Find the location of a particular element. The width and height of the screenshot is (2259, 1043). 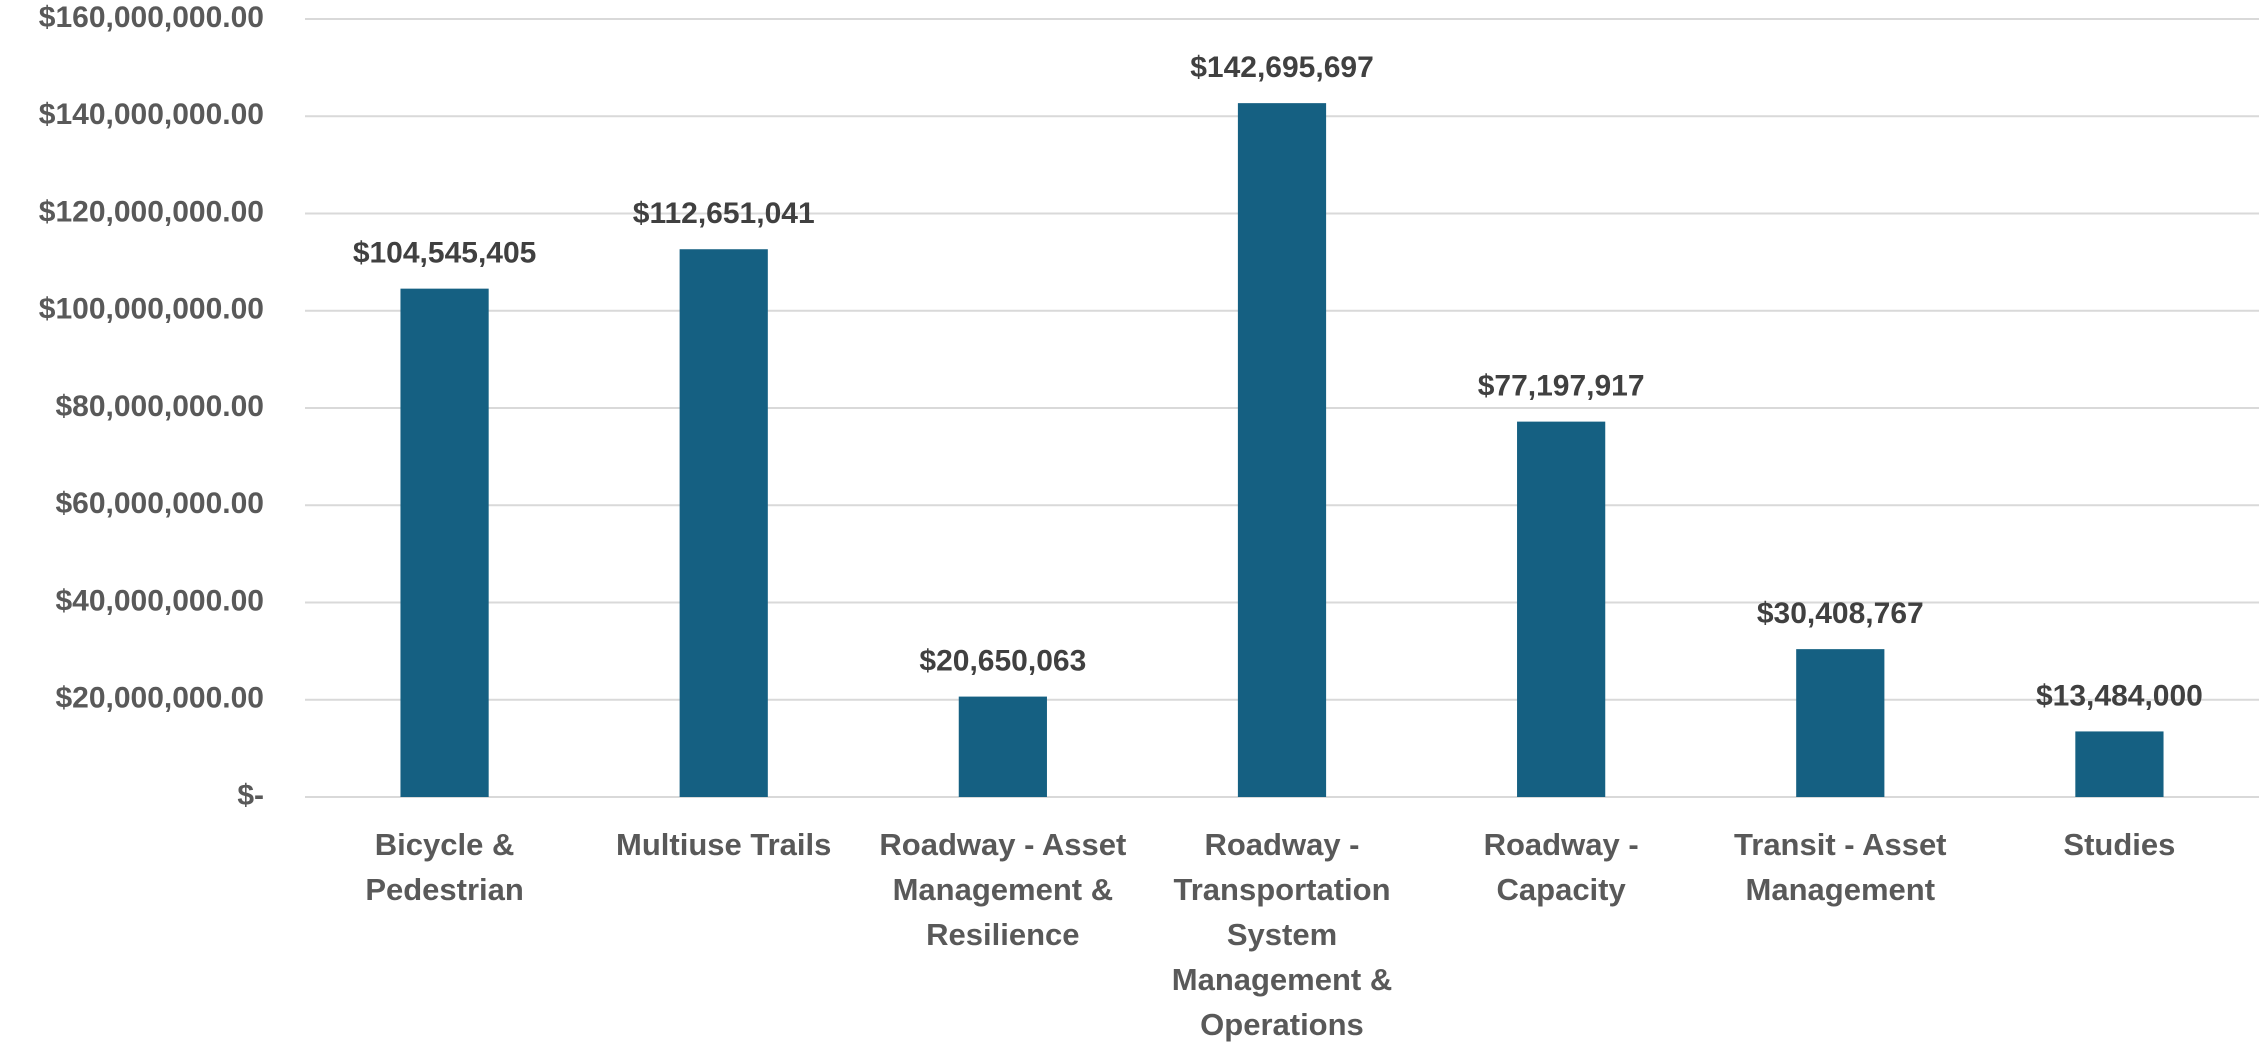

y-tick-label: $120,000,000.00 is located at coordinates (151, 211).